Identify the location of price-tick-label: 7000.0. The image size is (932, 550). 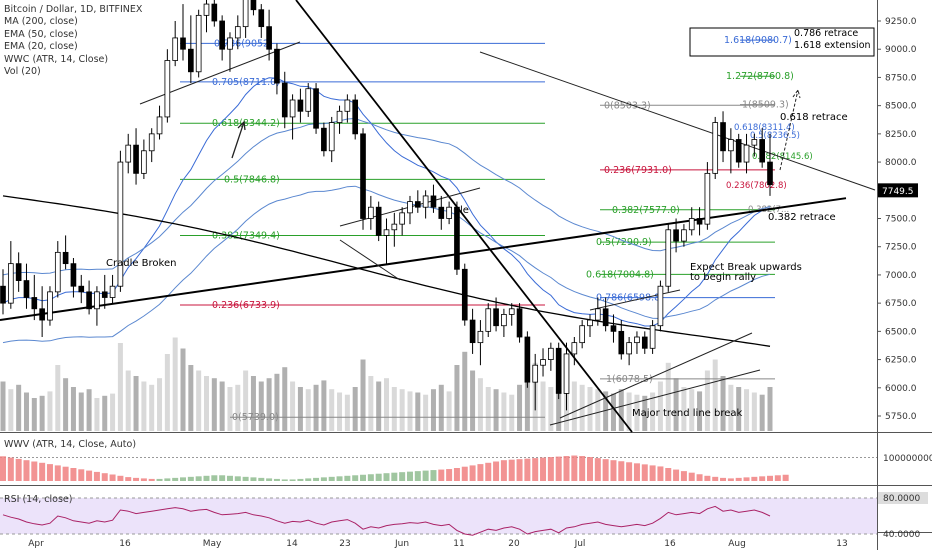
(901, 276).